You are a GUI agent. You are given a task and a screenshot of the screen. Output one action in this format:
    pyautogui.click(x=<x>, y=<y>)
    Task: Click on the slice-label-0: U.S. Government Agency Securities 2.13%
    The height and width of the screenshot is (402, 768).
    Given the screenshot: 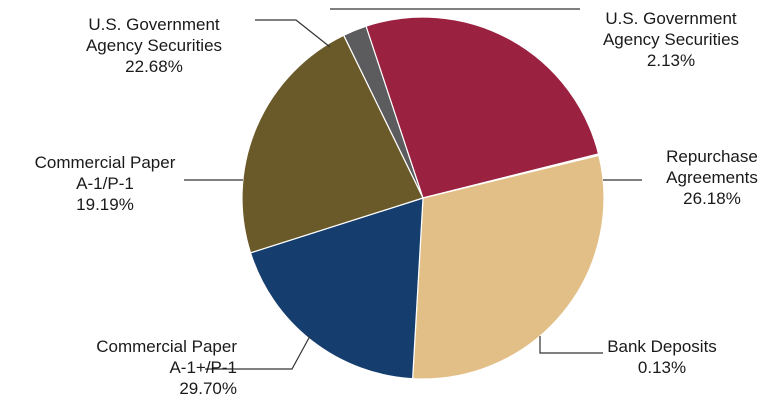 What is the action you would take?
    pyautogui.click(x=671, y=39)
    